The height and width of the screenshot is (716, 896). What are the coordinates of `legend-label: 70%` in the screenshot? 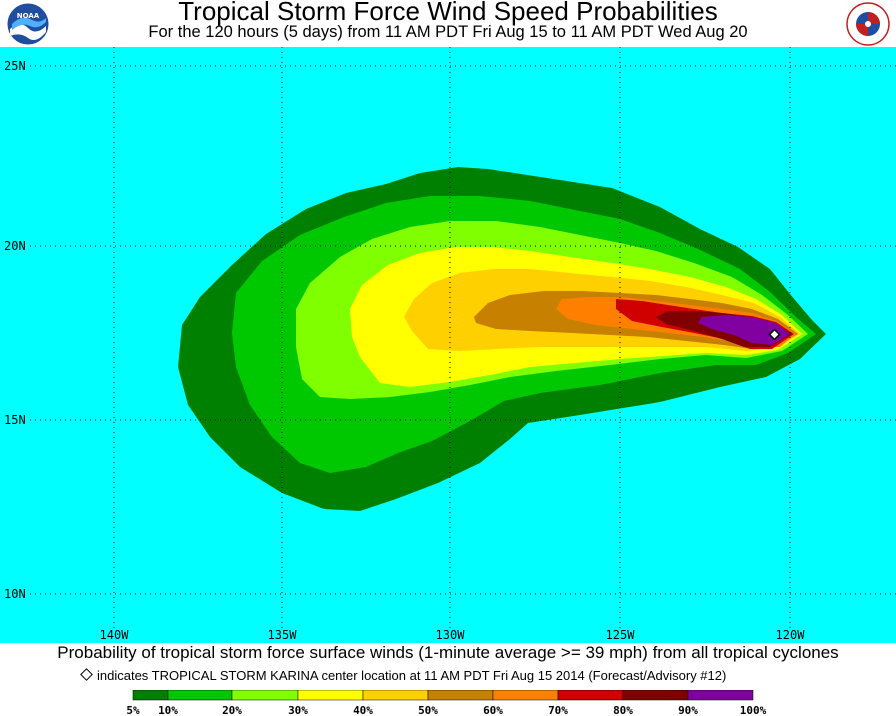 It's located at (558, 710).